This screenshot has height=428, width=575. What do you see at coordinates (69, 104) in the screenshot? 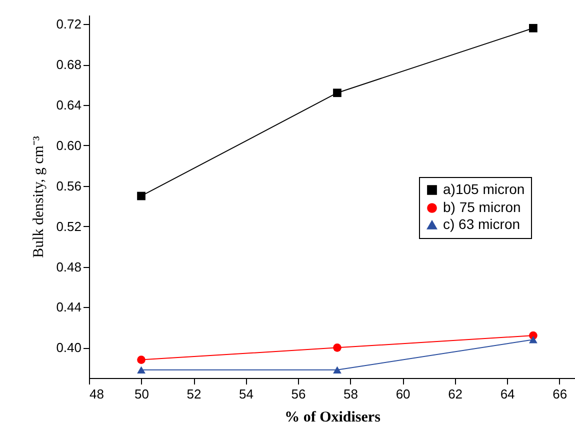
I see `y-tick-label: 0.64` at bounding box center [69, 104].